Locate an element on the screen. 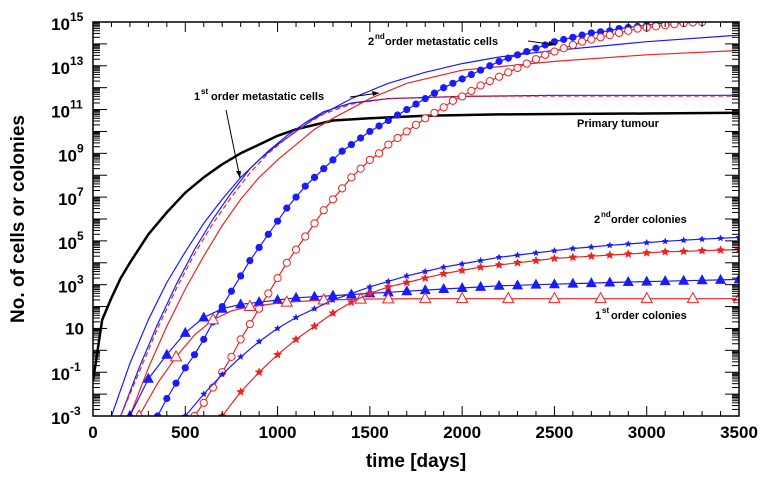 The image size is (767, 478). svg-text: Primary tumour is located at coordinates (618, 124).